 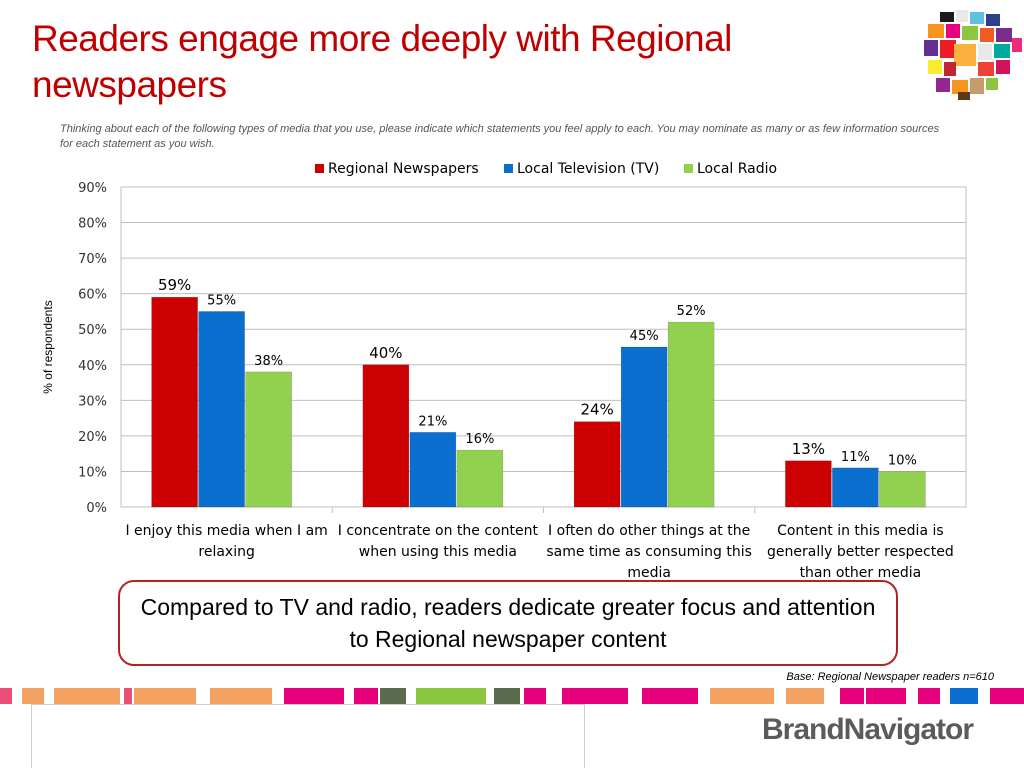 I want to click on x-category-label: Content in this media is, so click(x=860, y=531).